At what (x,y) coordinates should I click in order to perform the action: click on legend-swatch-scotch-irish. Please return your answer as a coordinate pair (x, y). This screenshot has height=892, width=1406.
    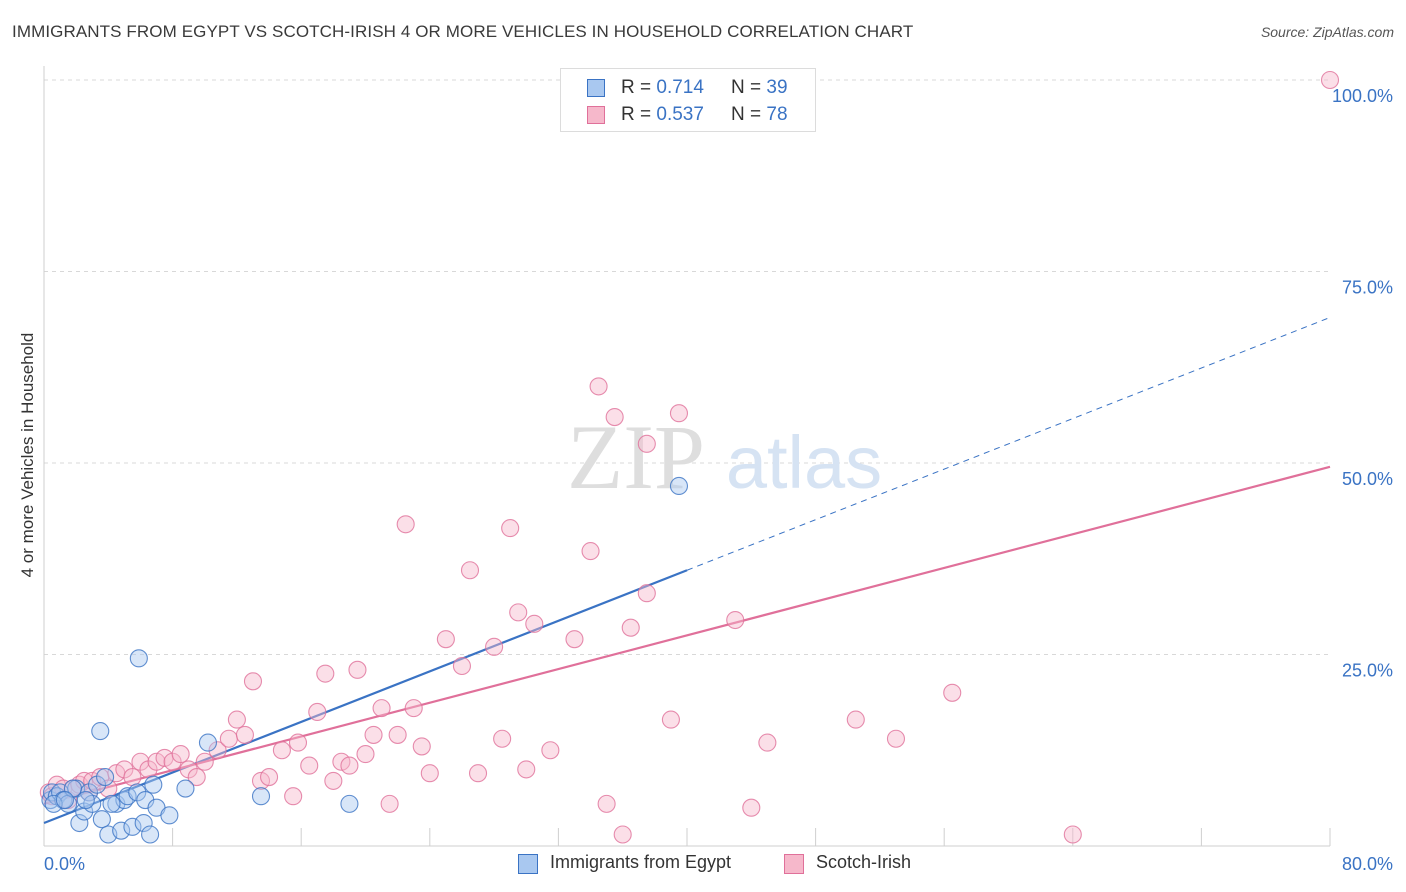
    Looking at the image, I should click on (596, 115).